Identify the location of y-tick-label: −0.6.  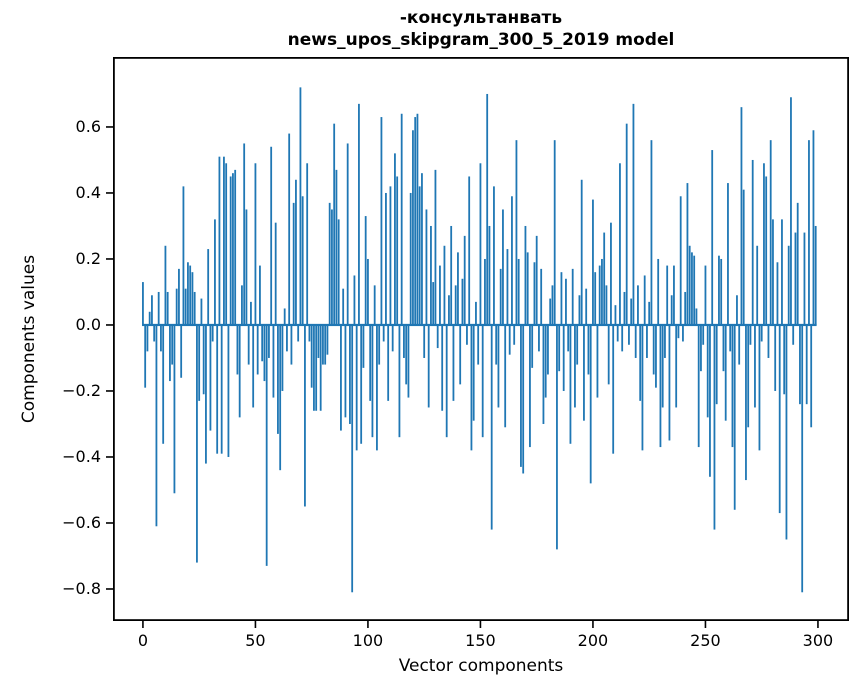
(81, 522).